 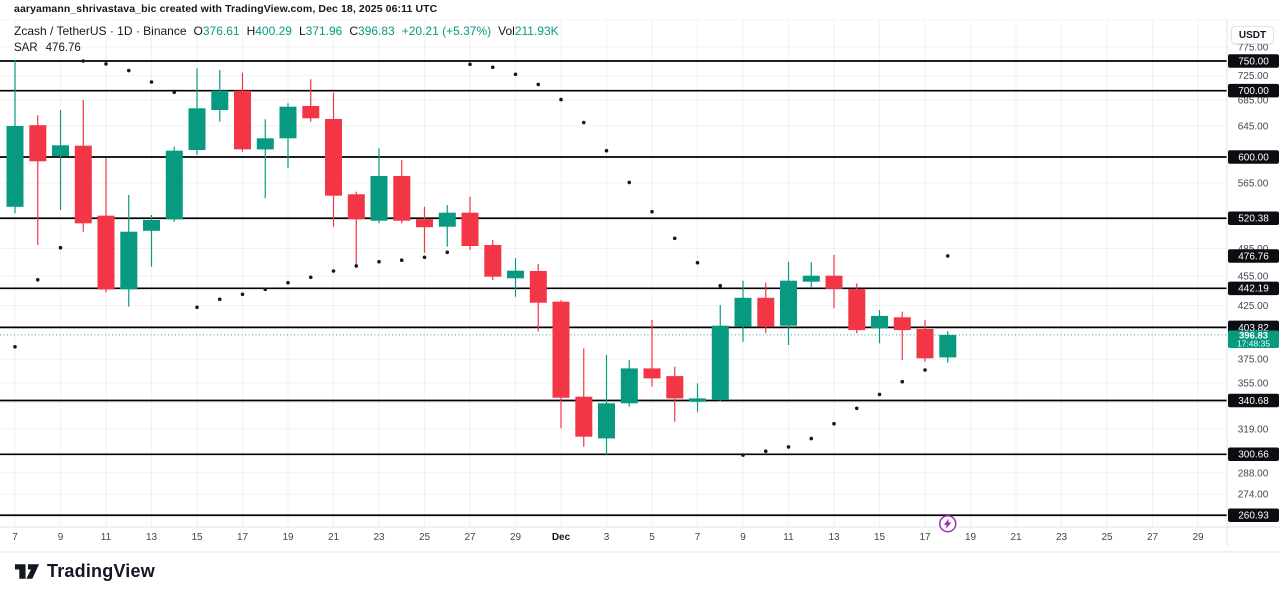 I want to click on indicator-name: SAR, so click(x=26, y=48).